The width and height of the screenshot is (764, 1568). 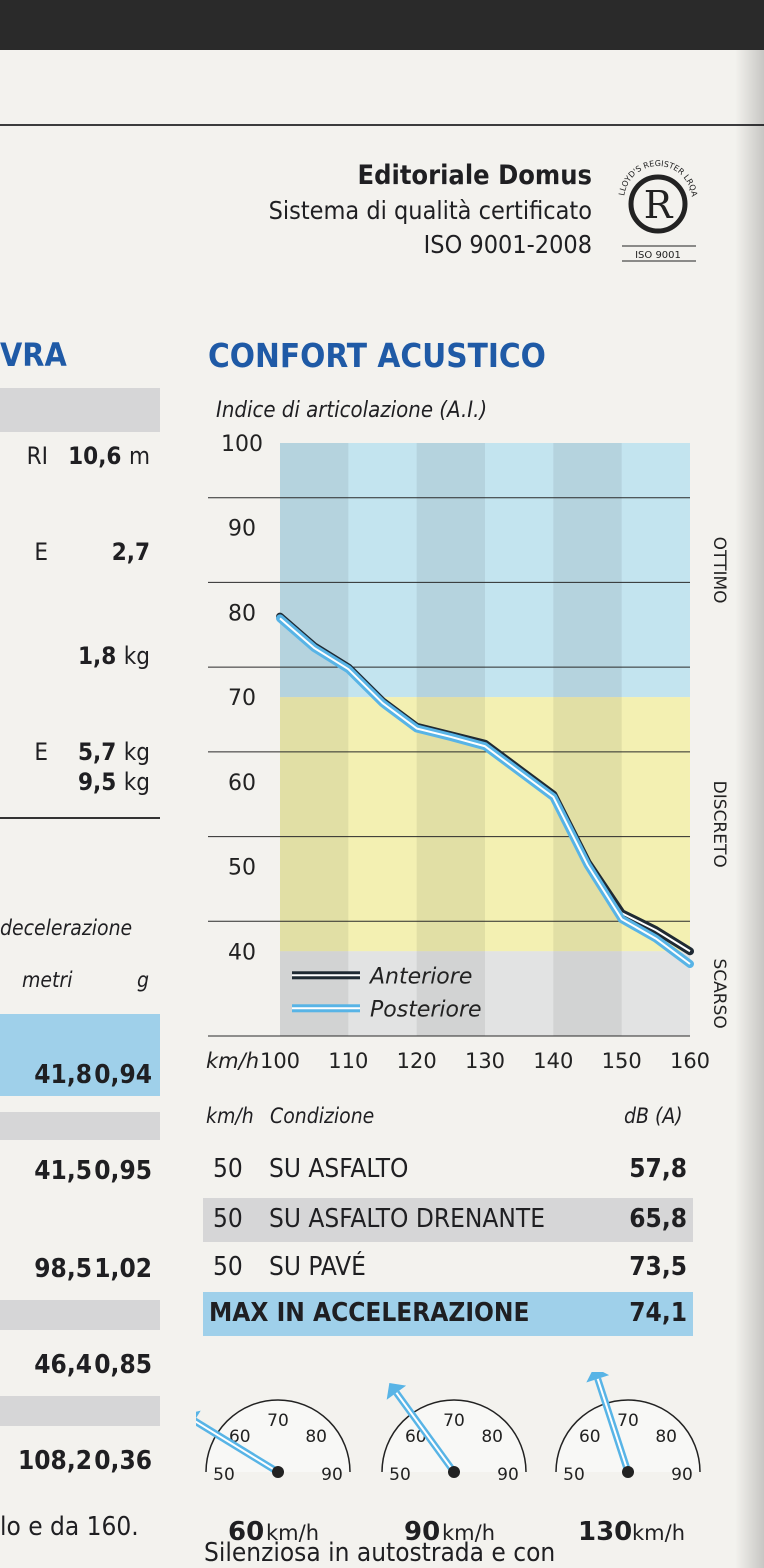 I want to click on condition-db: 57,8, so click(x=658, y=1169).